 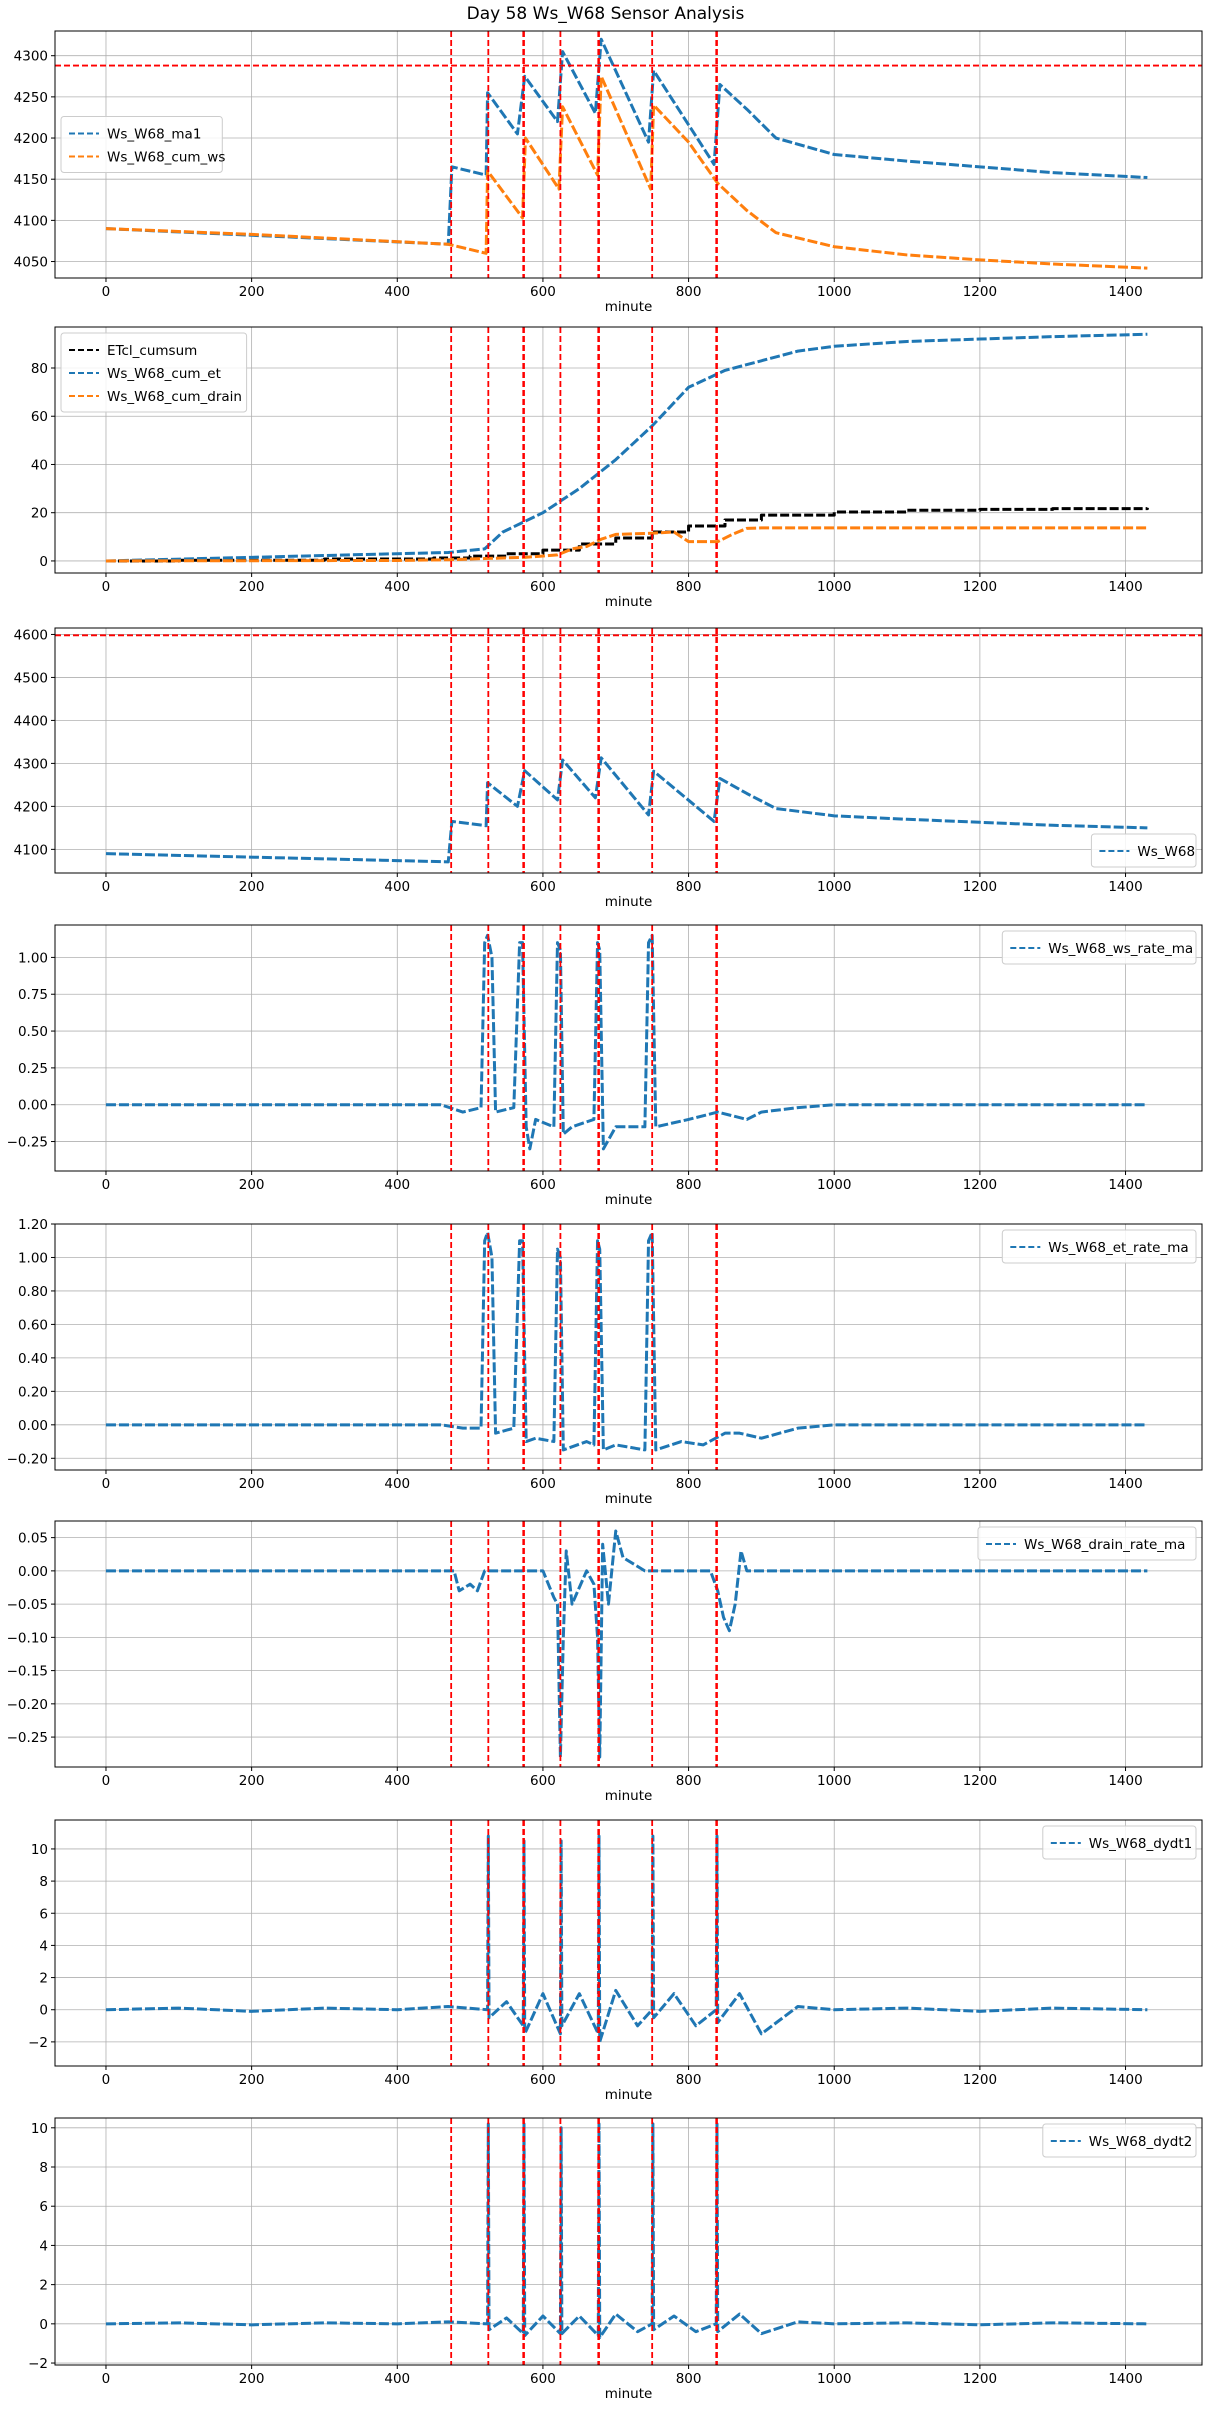 I want to click on y-tick-label: 80, so click(x=39, y=369).